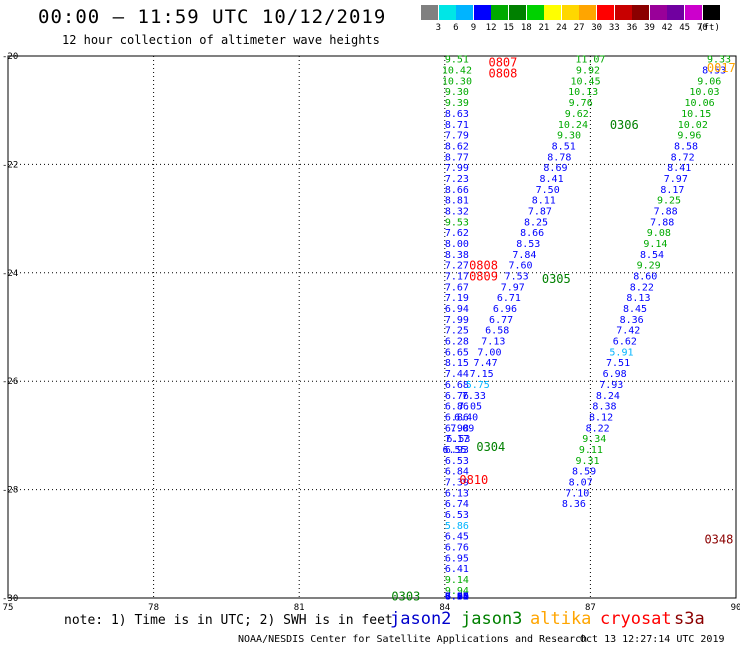 The height and width of the screenshot is (650, 740). What do you see at coordinates (457, 569) in the screenshot?
I see `wave-height-value: 6.41` at bounding box center [457, 569].